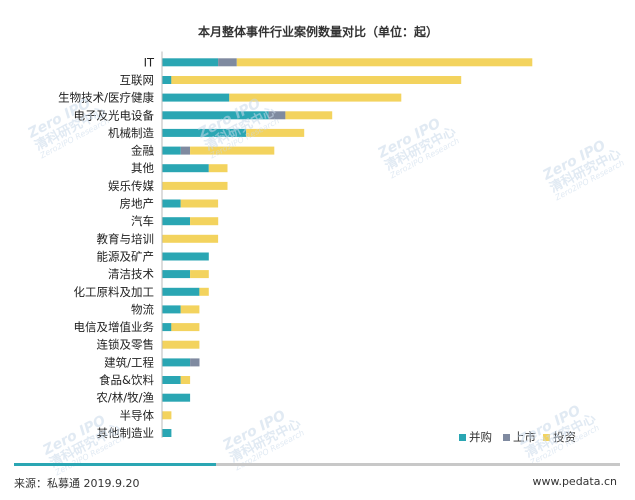 The image size is (635, 500). What do you see at coordinates (546, 437) in the screenshot?
I see `legend-swatch-investment` at bounding box center [546, 437].